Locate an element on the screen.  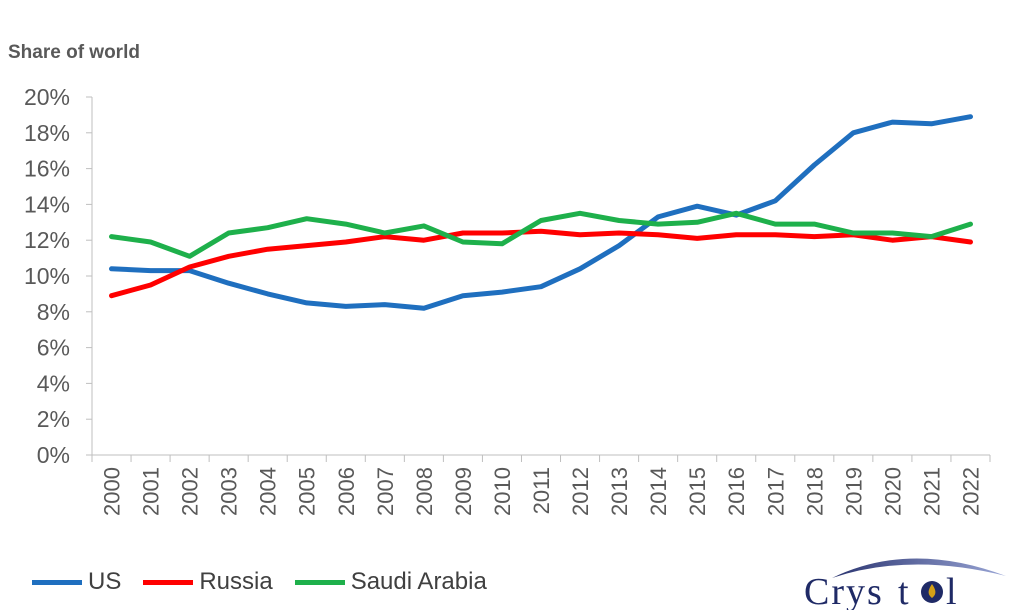
y-tick-label: 4% is located at coordinates (53, 383).